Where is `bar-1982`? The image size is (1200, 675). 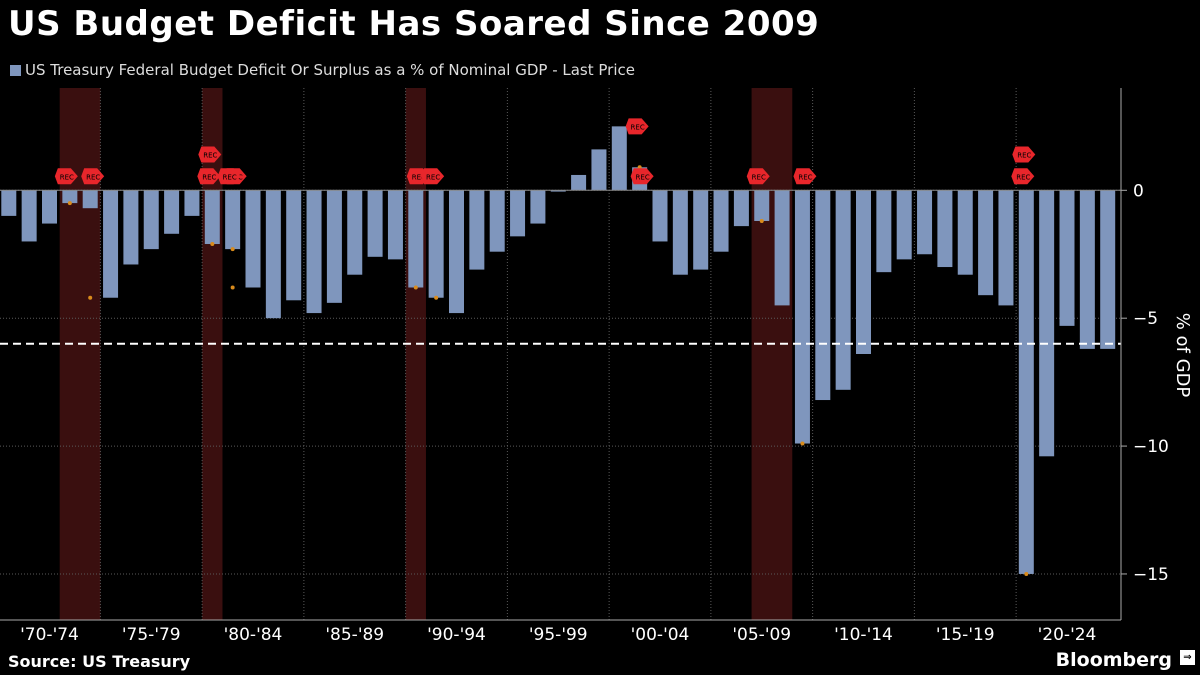 bar-1982 is located at coordinates (253, 239).